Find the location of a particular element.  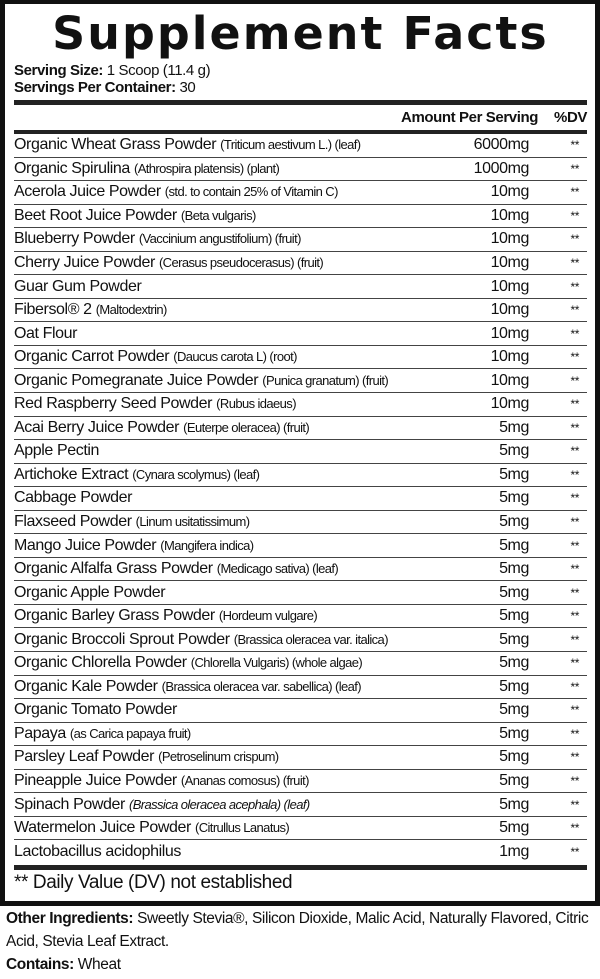

ingredient-source: (Ananas comosus) (fruit) is located at coordinates (245, 781).